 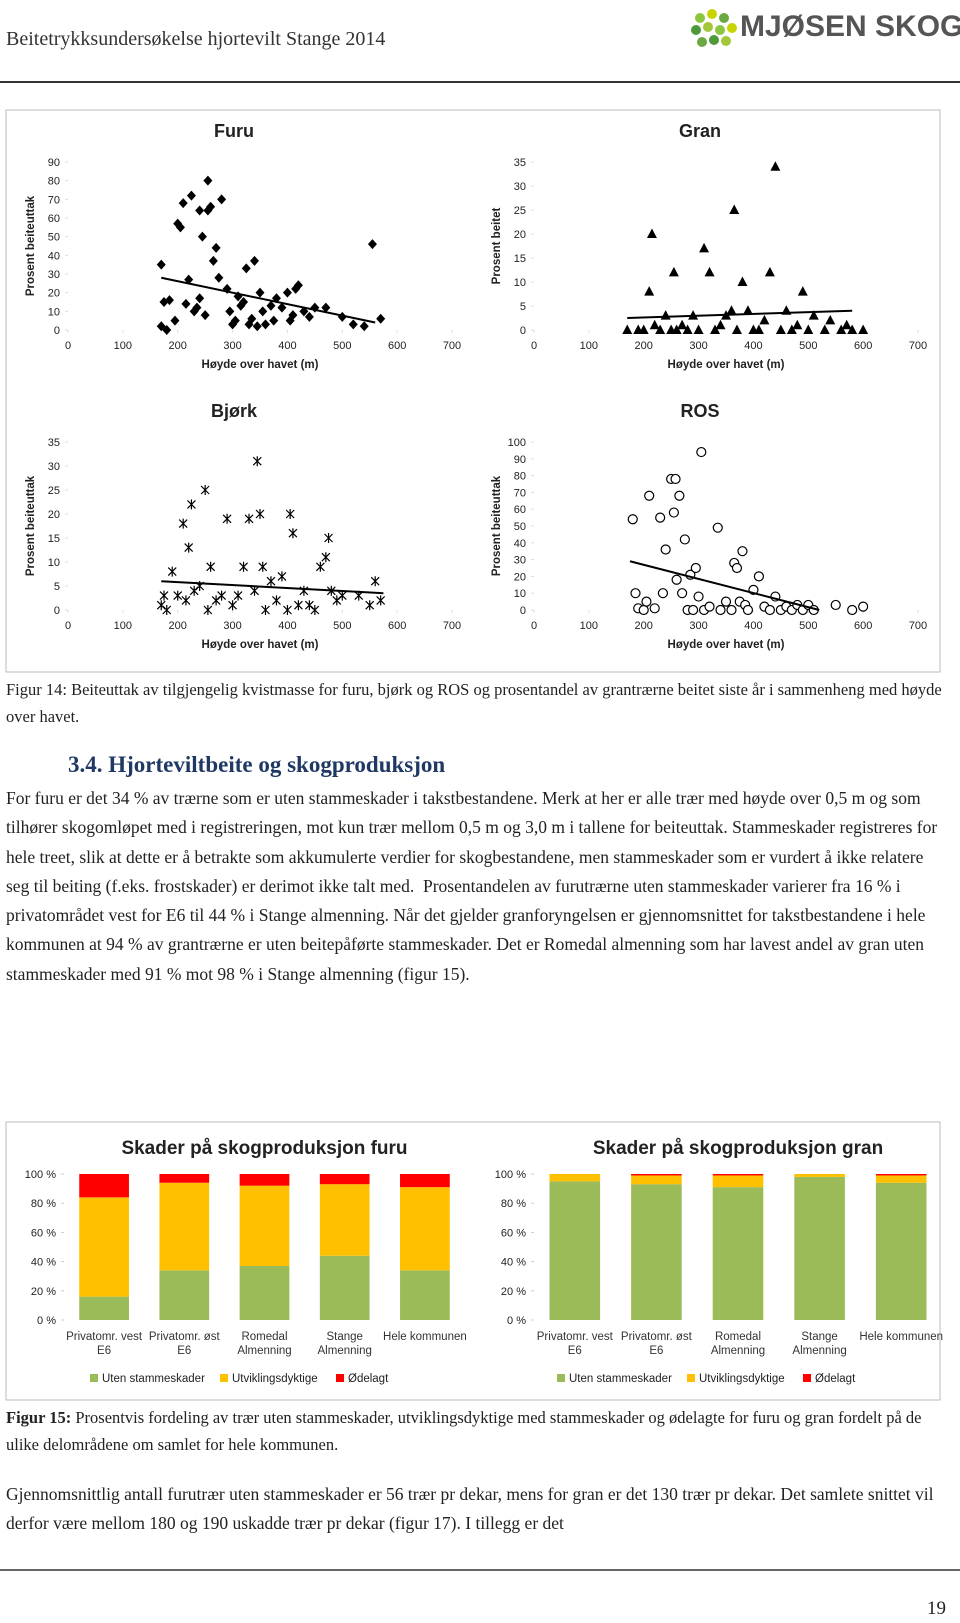 What do you see at coordinates (523, 611) in the screenshot?
I see `y-tick-label: 0` at bounding box center [523, 611].